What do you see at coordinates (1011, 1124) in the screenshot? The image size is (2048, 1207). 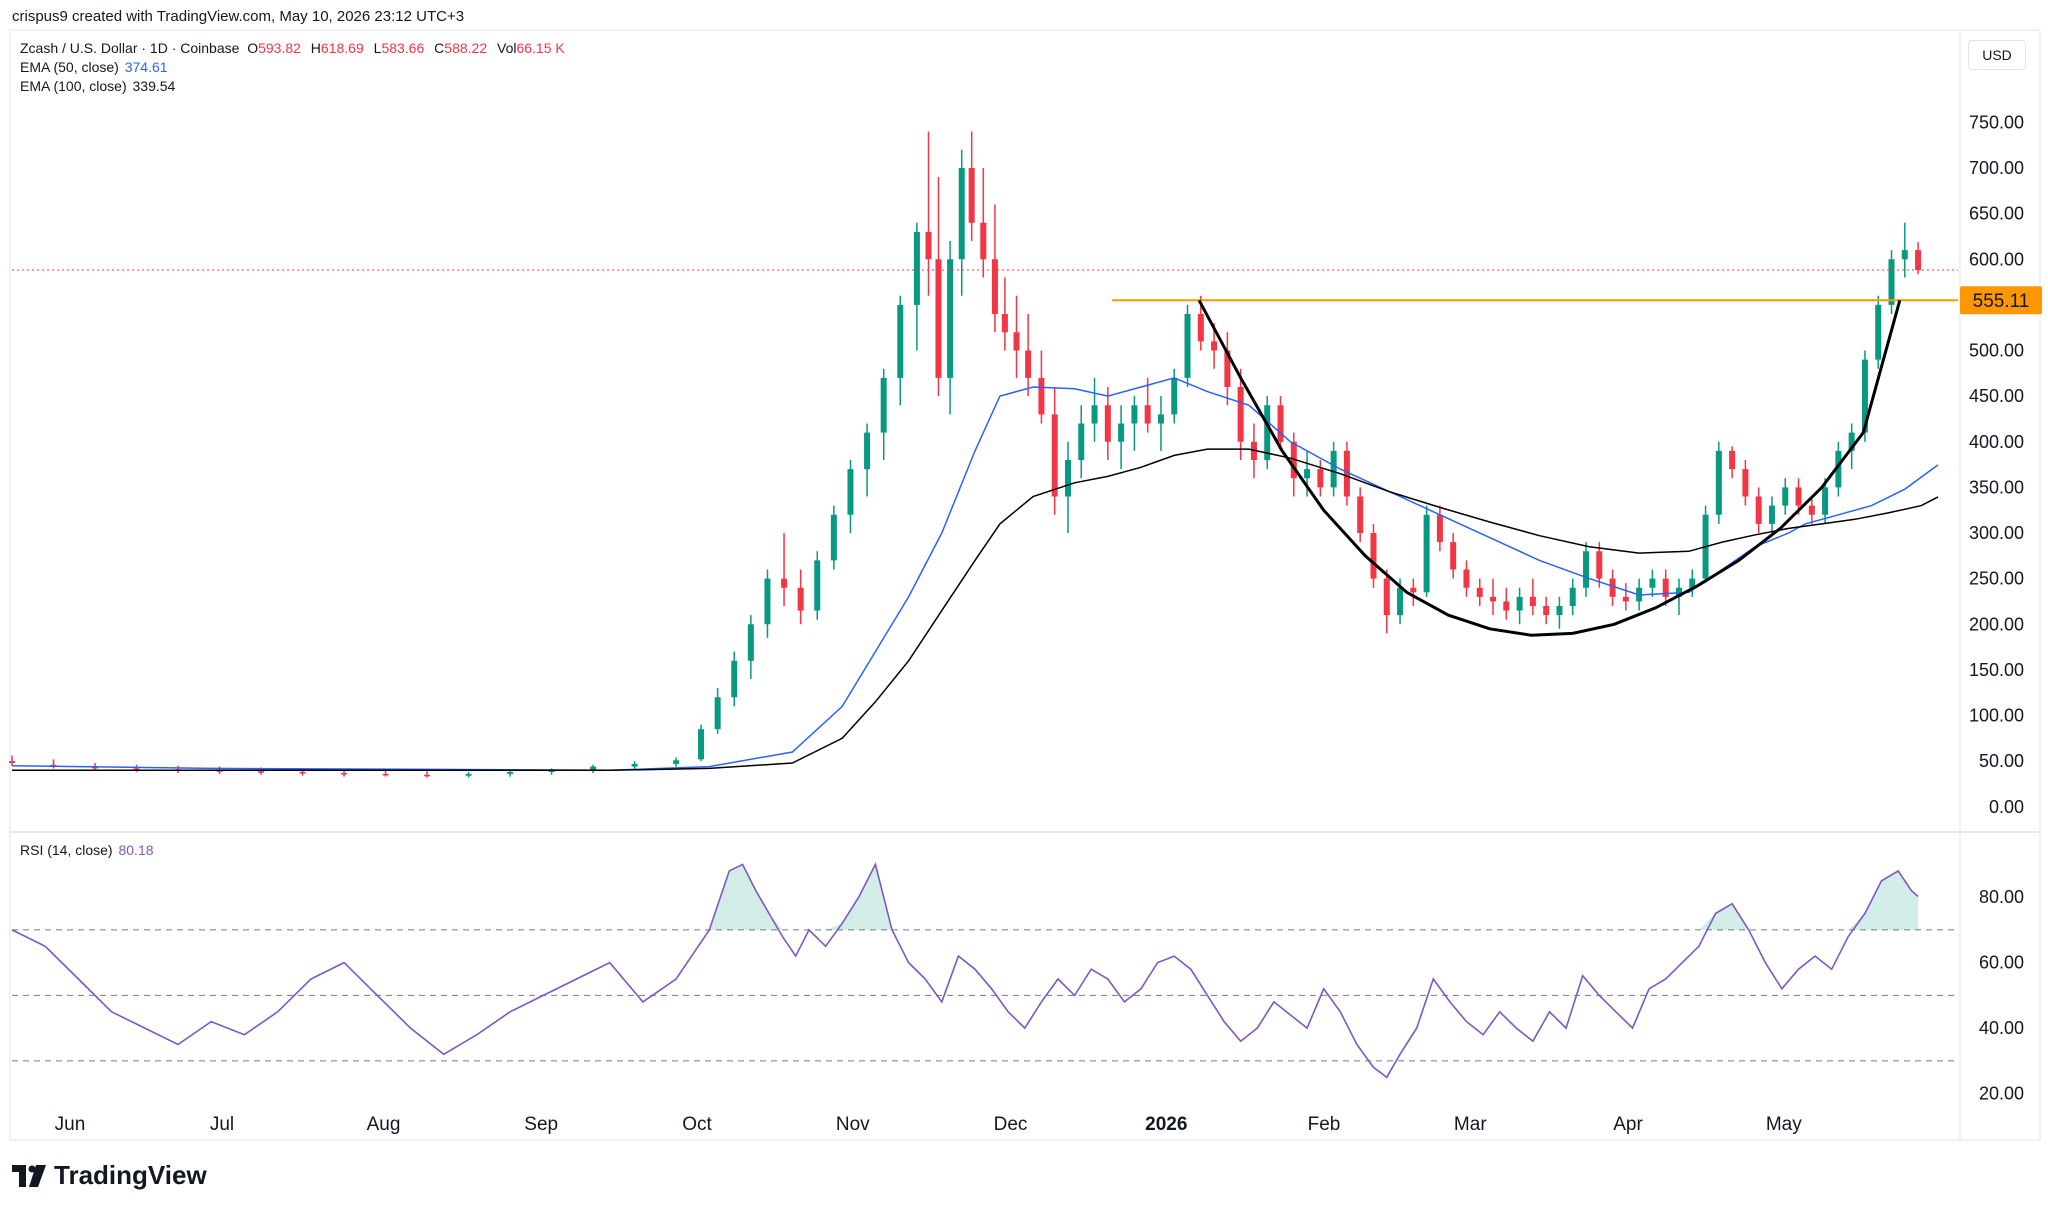 I see `time-tick-label: Dec` at bounding box center [1011, 1124].